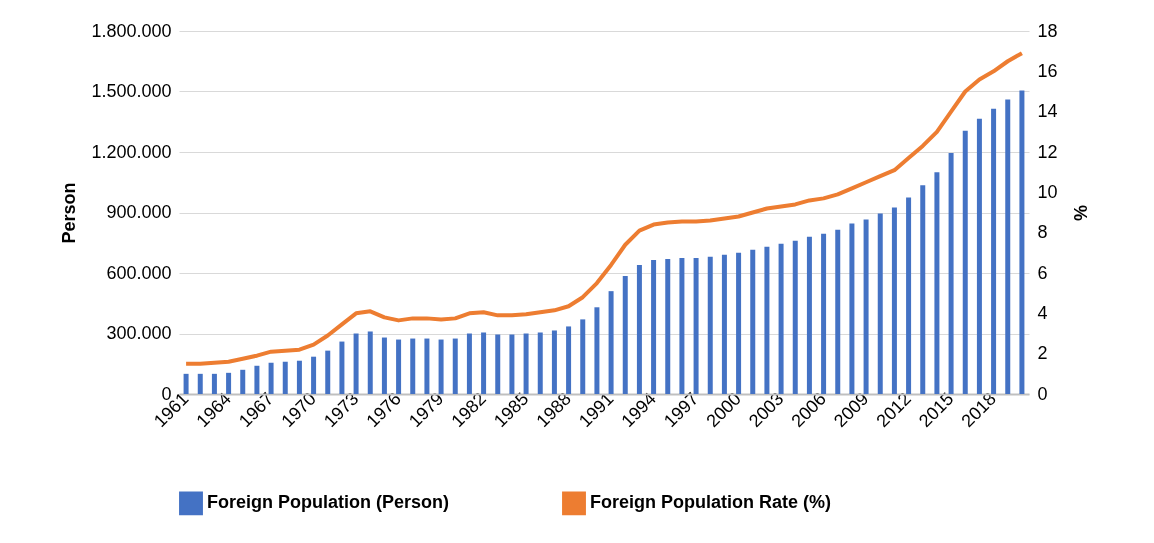 The image size is (1154, 543). Describe the element at coordinates (1042, 393) in the screenshot. I see `y2-tick-label: 0` at that location.